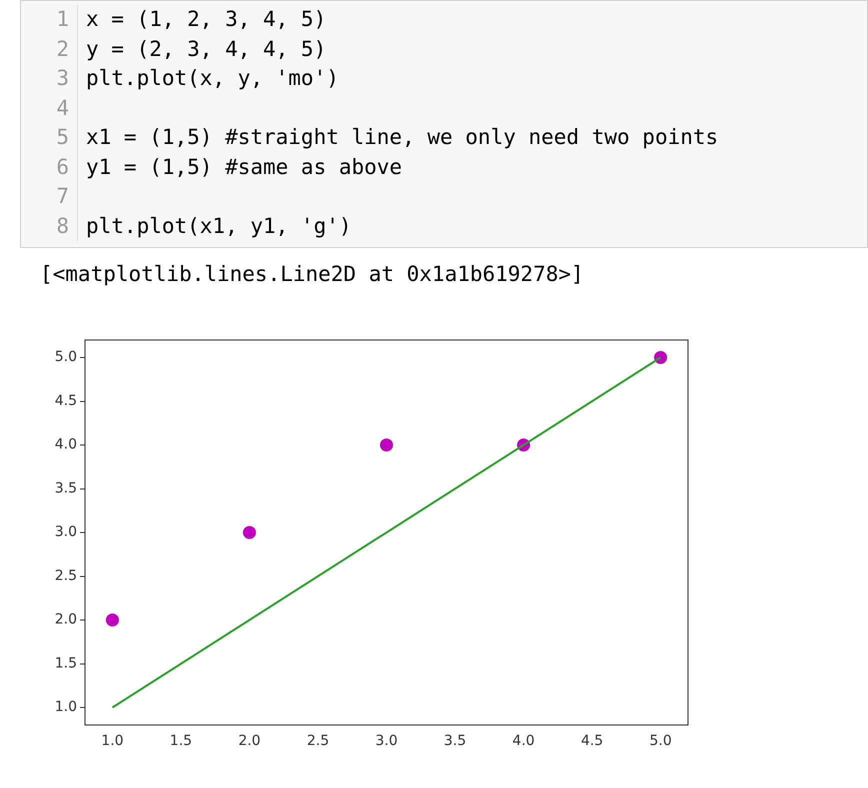 The width and height of the screenshot is (868, 788). I want to click on text: 7, so click(49, 197).